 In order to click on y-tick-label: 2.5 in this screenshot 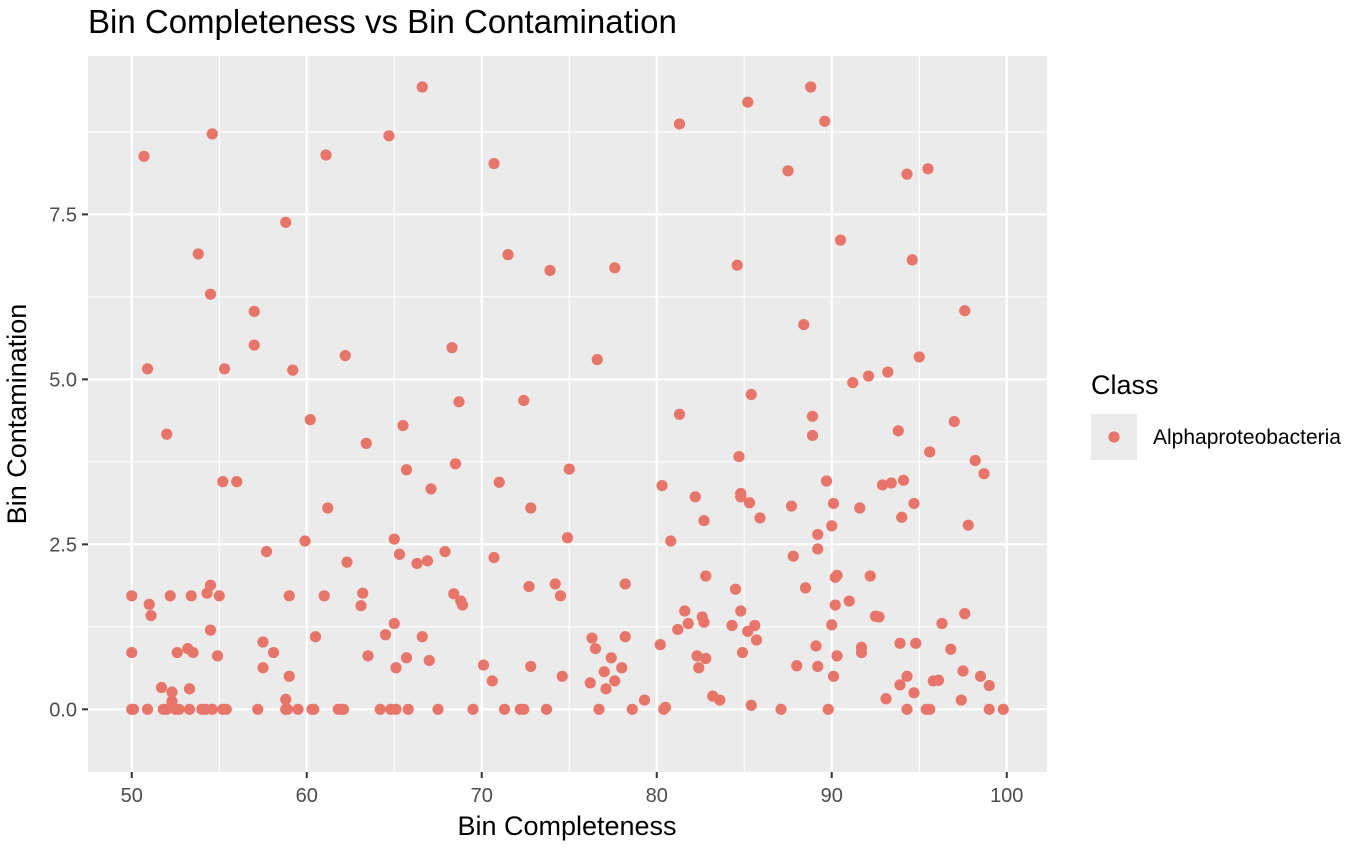, I will do `click(63, 545)`.